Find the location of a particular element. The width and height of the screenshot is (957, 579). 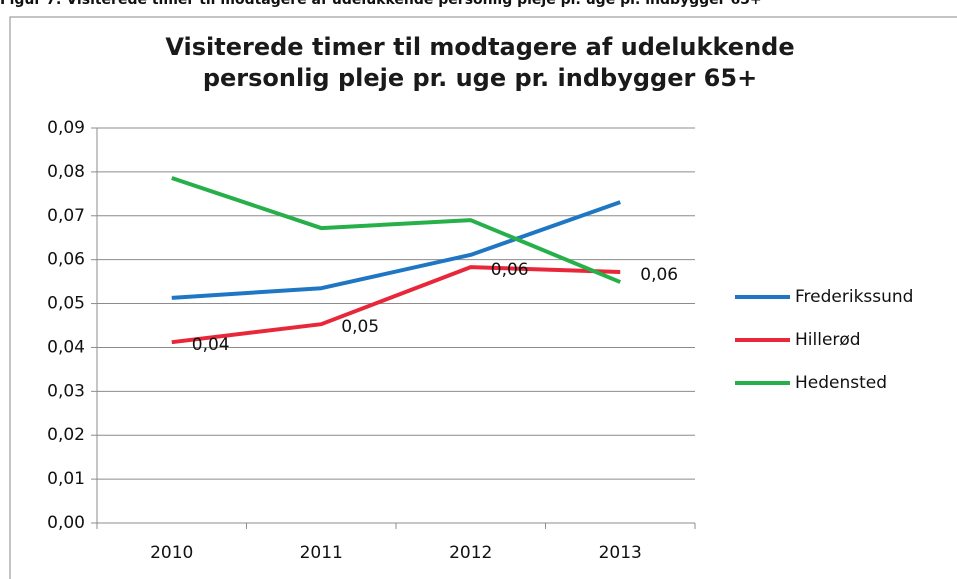

y-tick-label: 0,06 is located at coordinates (66, 260).